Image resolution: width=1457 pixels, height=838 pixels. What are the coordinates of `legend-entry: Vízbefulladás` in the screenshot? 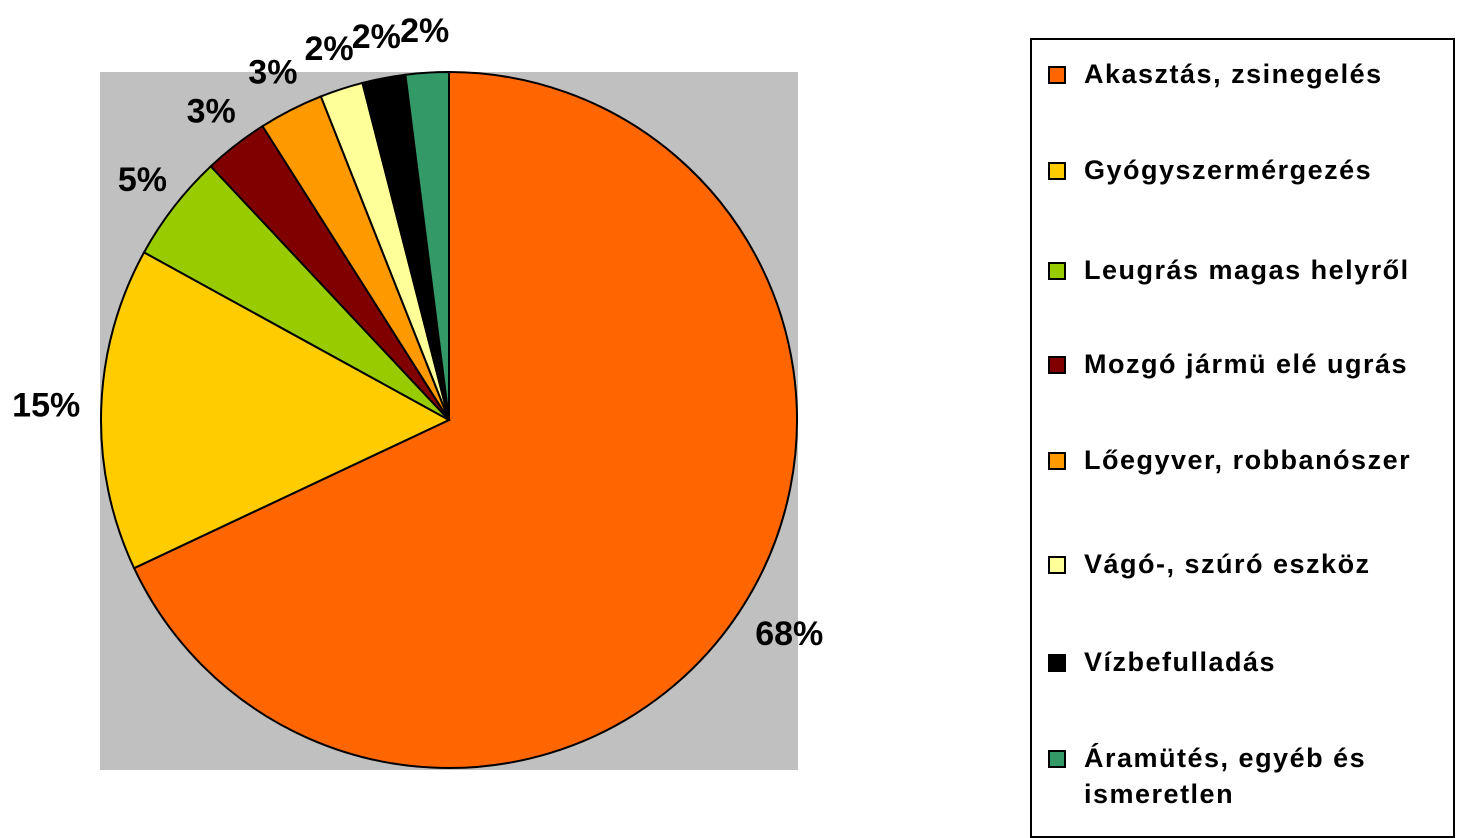 It's located at (1248, 662).